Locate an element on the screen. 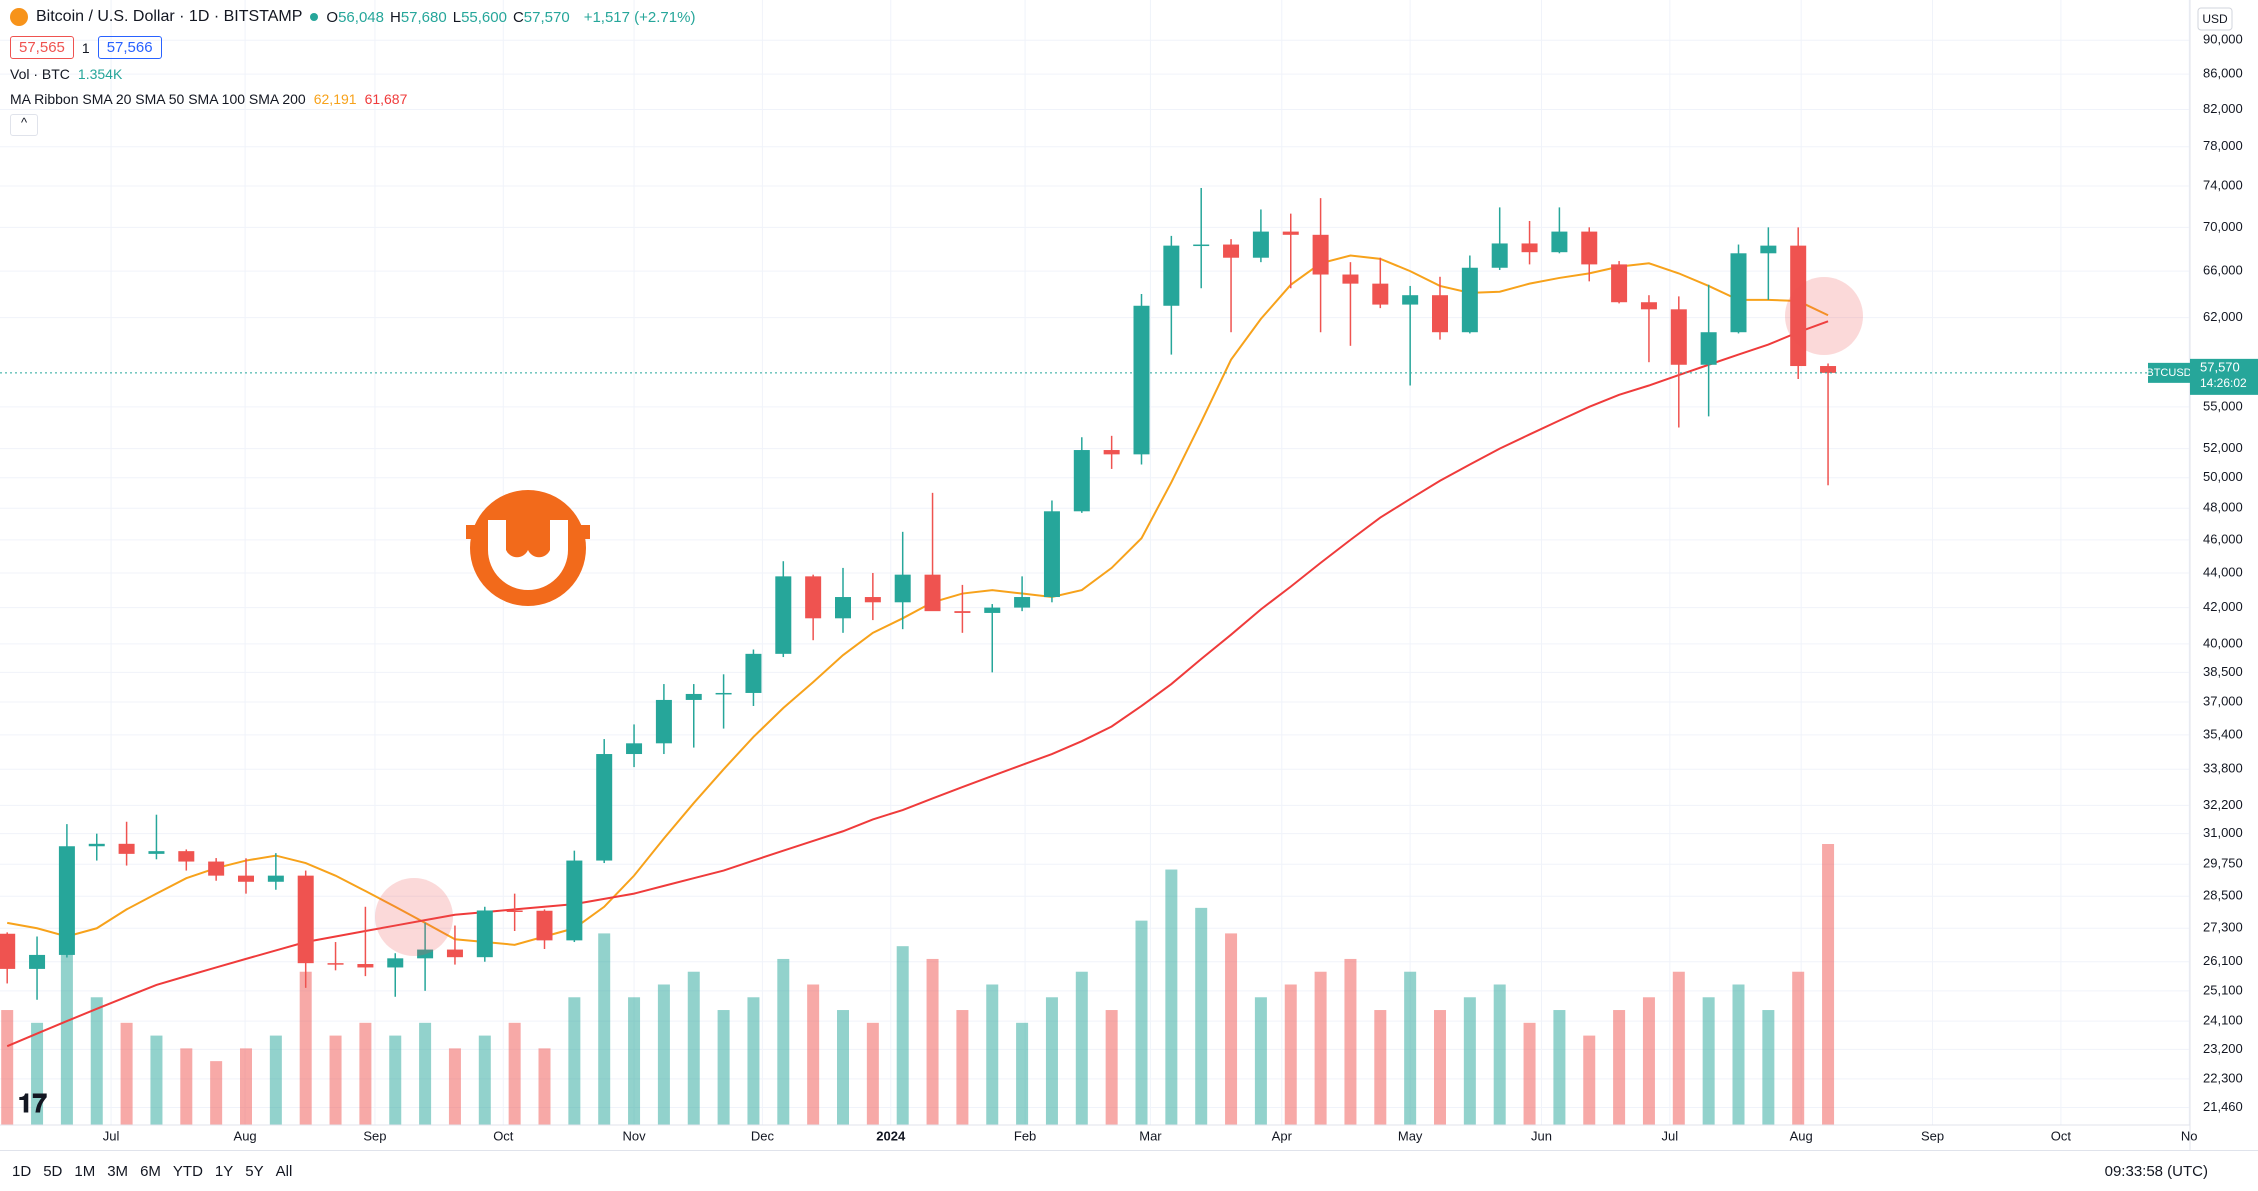  y-tick-label: 50,000 is located at coordinates (2223, 476).